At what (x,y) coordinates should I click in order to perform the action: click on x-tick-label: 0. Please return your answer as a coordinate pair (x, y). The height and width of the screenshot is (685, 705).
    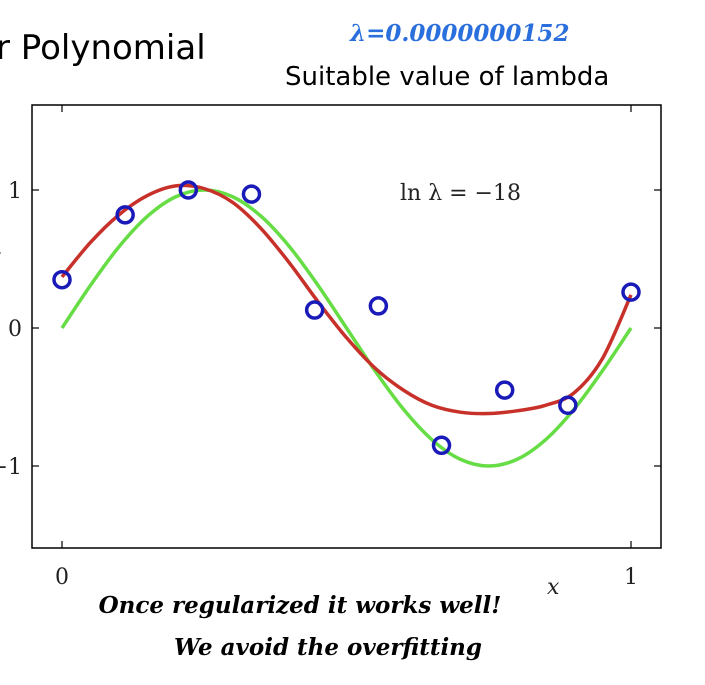
    Looking at the image, I should click on (62, 577).